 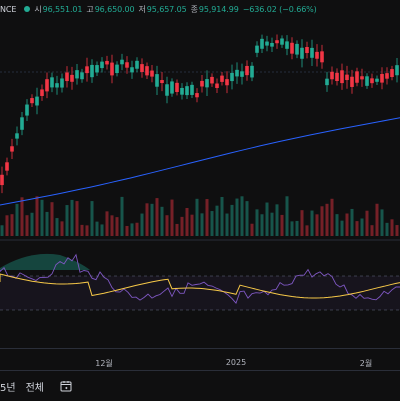 I want to click on calendar-goto-icon, so click(x=66, y=386).